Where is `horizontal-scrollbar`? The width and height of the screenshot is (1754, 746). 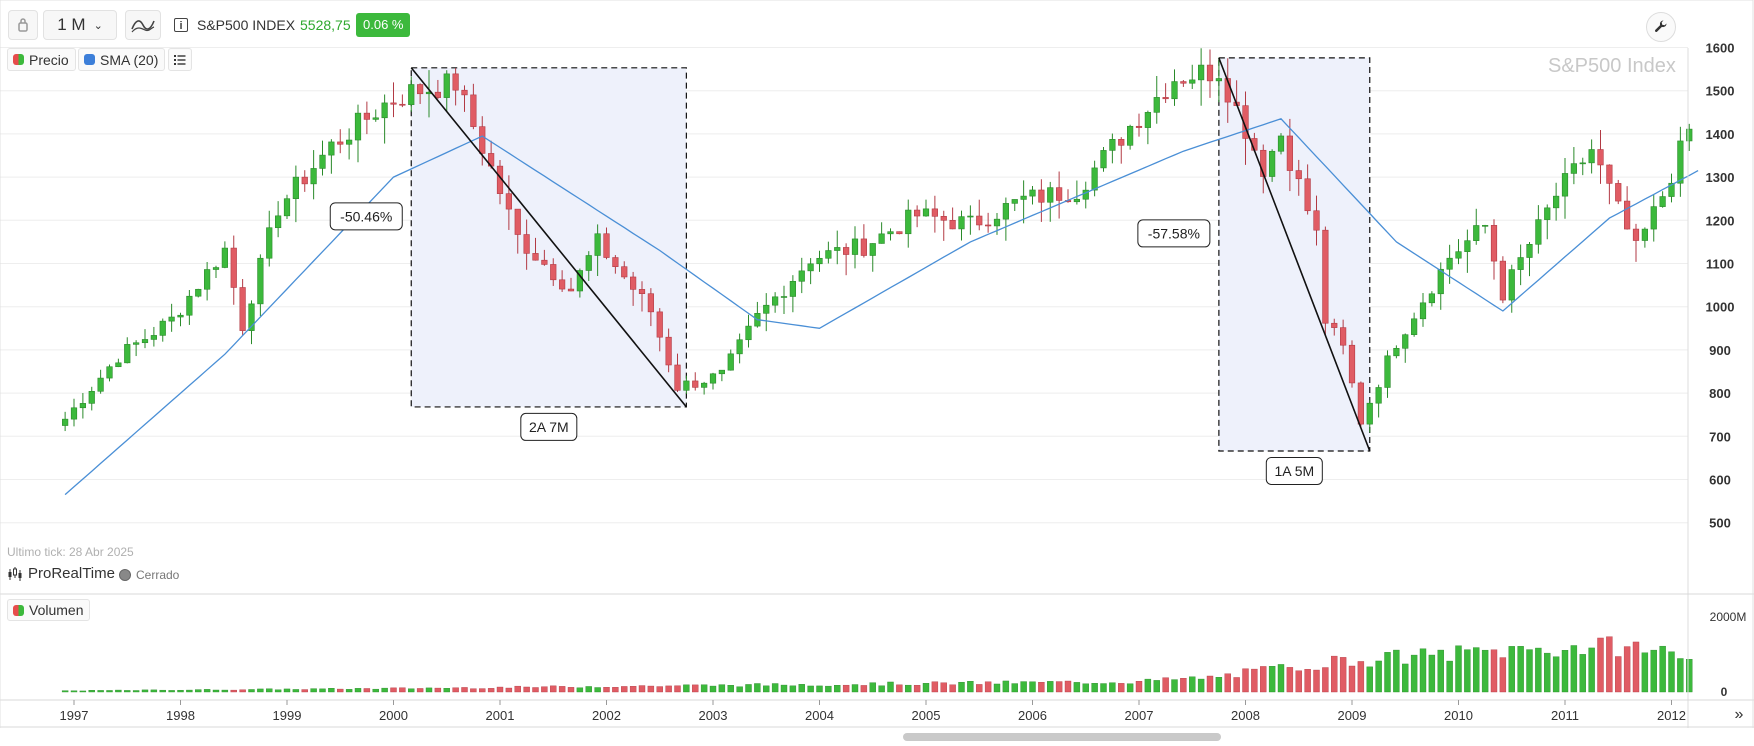
horizontal-scrollbar is located at coordinates (877, 737).